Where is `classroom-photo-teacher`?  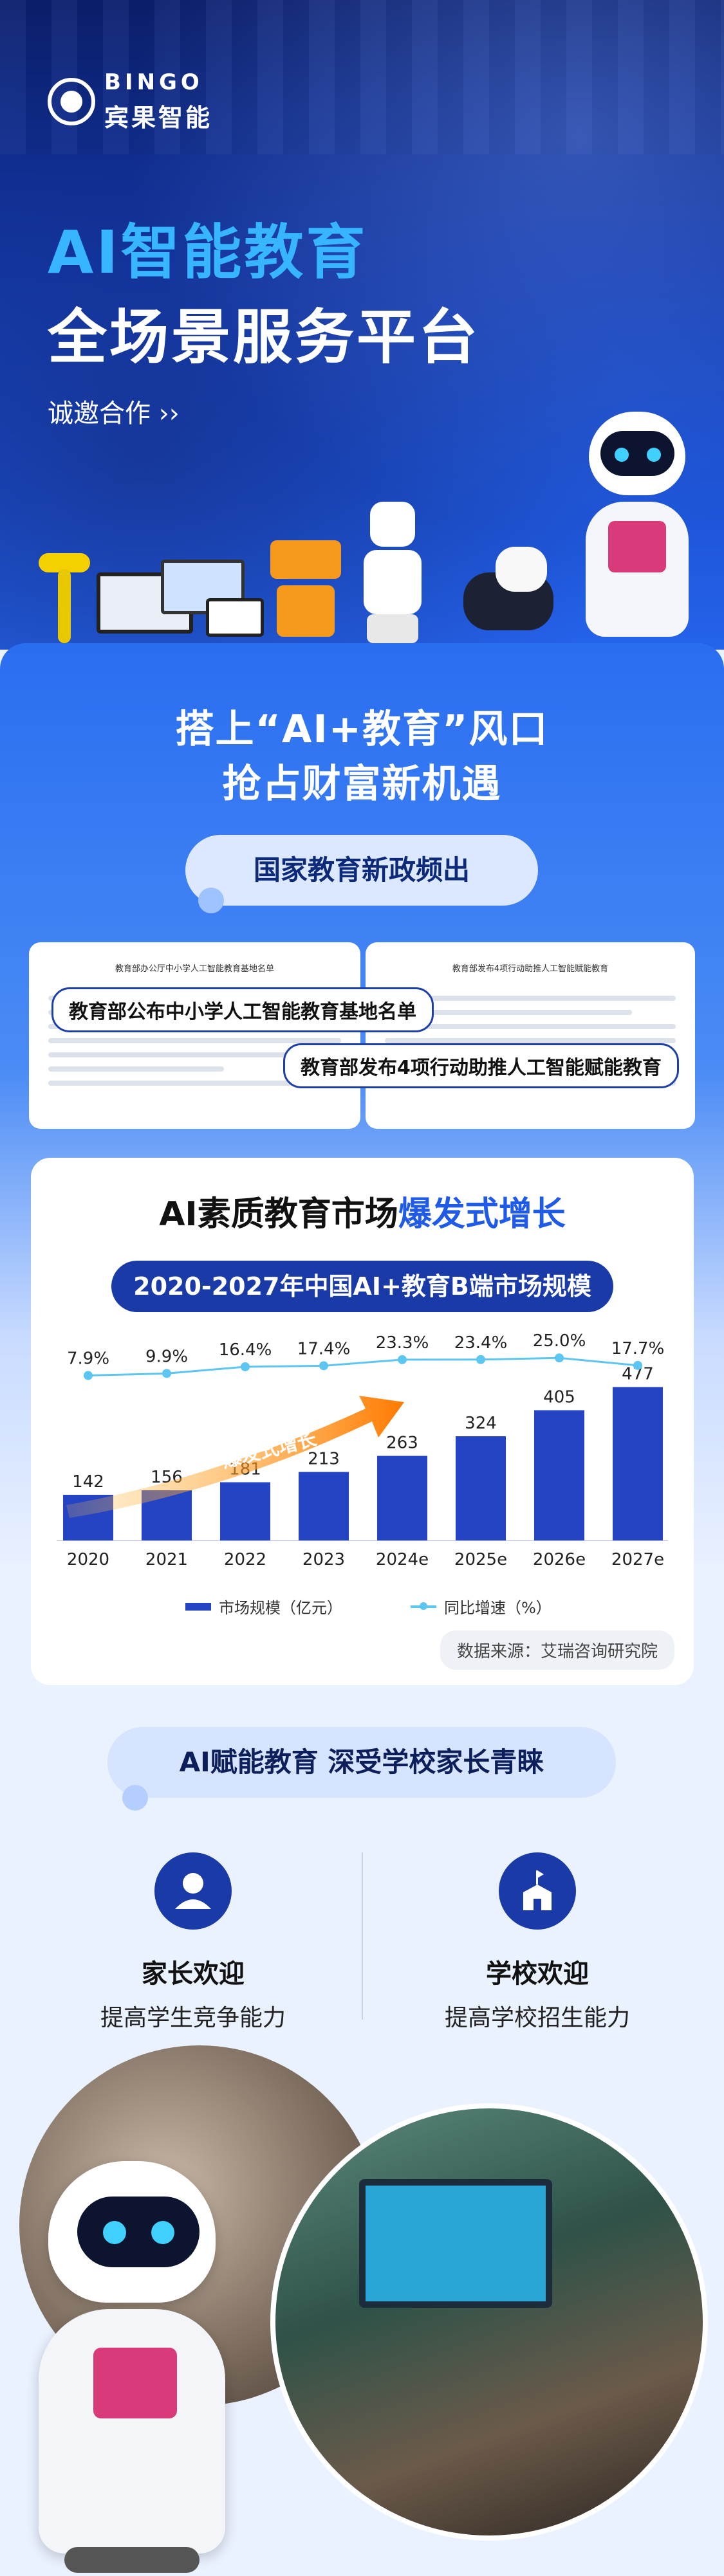 classroom-photo-teacher is located at coordinates (489, 2322).